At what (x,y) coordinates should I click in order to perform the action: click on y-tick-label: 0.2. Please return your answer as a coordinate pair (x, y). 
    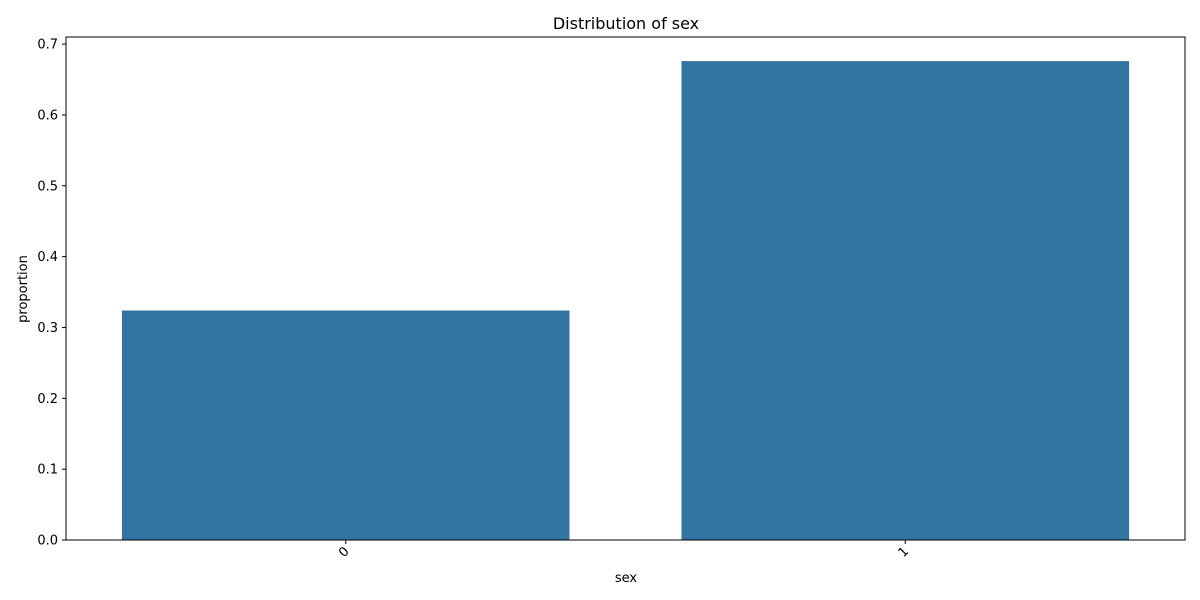
    Looking at the image, I should click on (47, 399).